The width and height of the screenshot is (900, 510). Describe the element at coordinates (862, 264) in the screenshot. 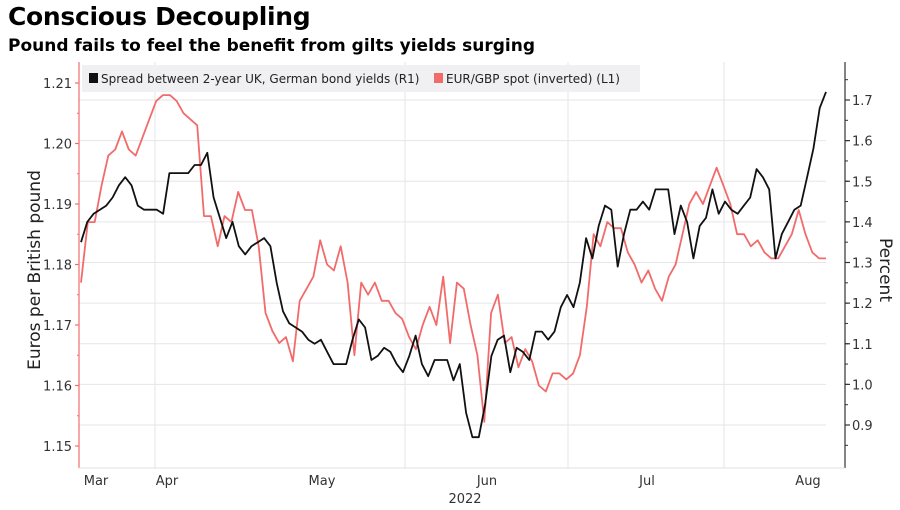

I see `right-tick-label: 1.3` at that location.